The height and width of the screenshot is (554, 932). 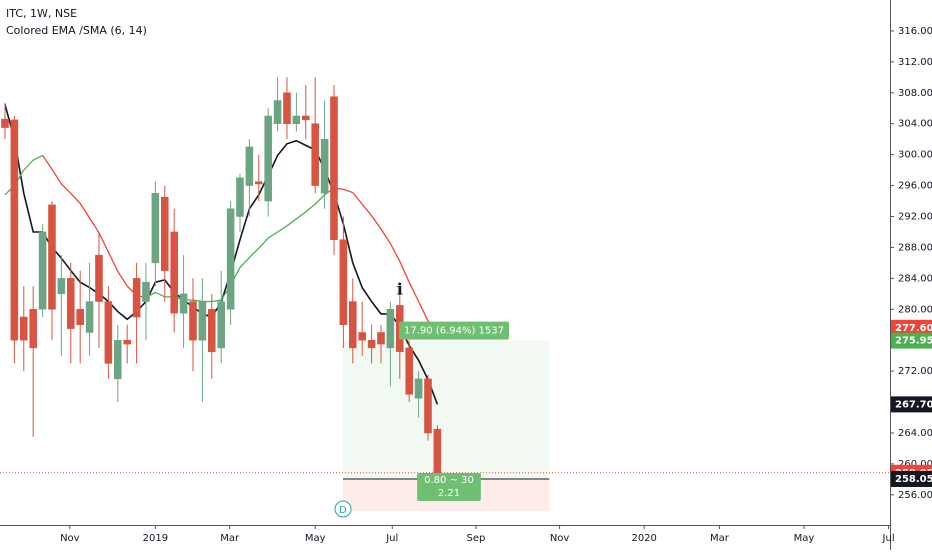 What do you see at coordinates (446, 409) in the screenshot?
I see `target-zone` at bounding box center [446, 409].